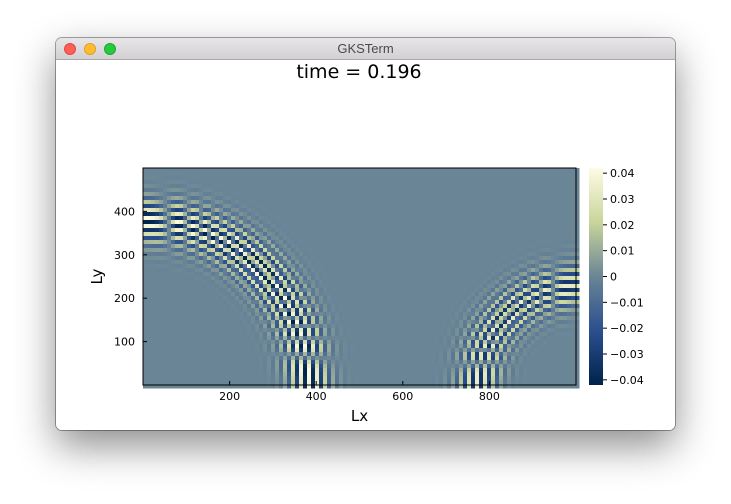 The width and height of the screenshot is (731, 504). I want to click on minimize-button, so click(90, 49).